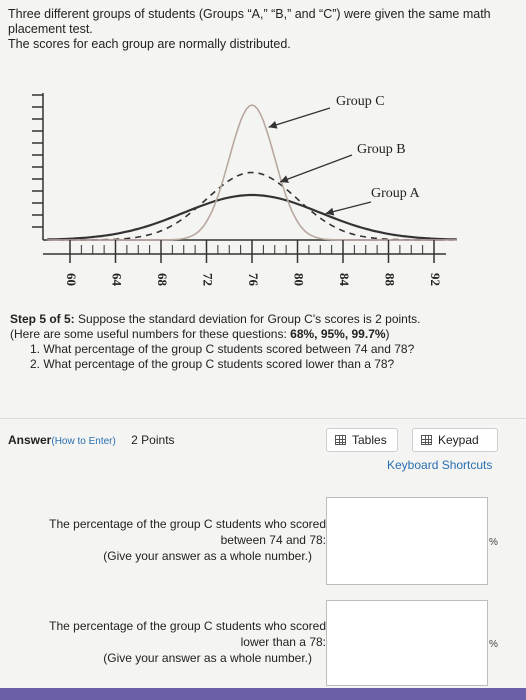 The image size is (526, 700). I want to click on x-tick-label-72: 72, so click(208, 279).